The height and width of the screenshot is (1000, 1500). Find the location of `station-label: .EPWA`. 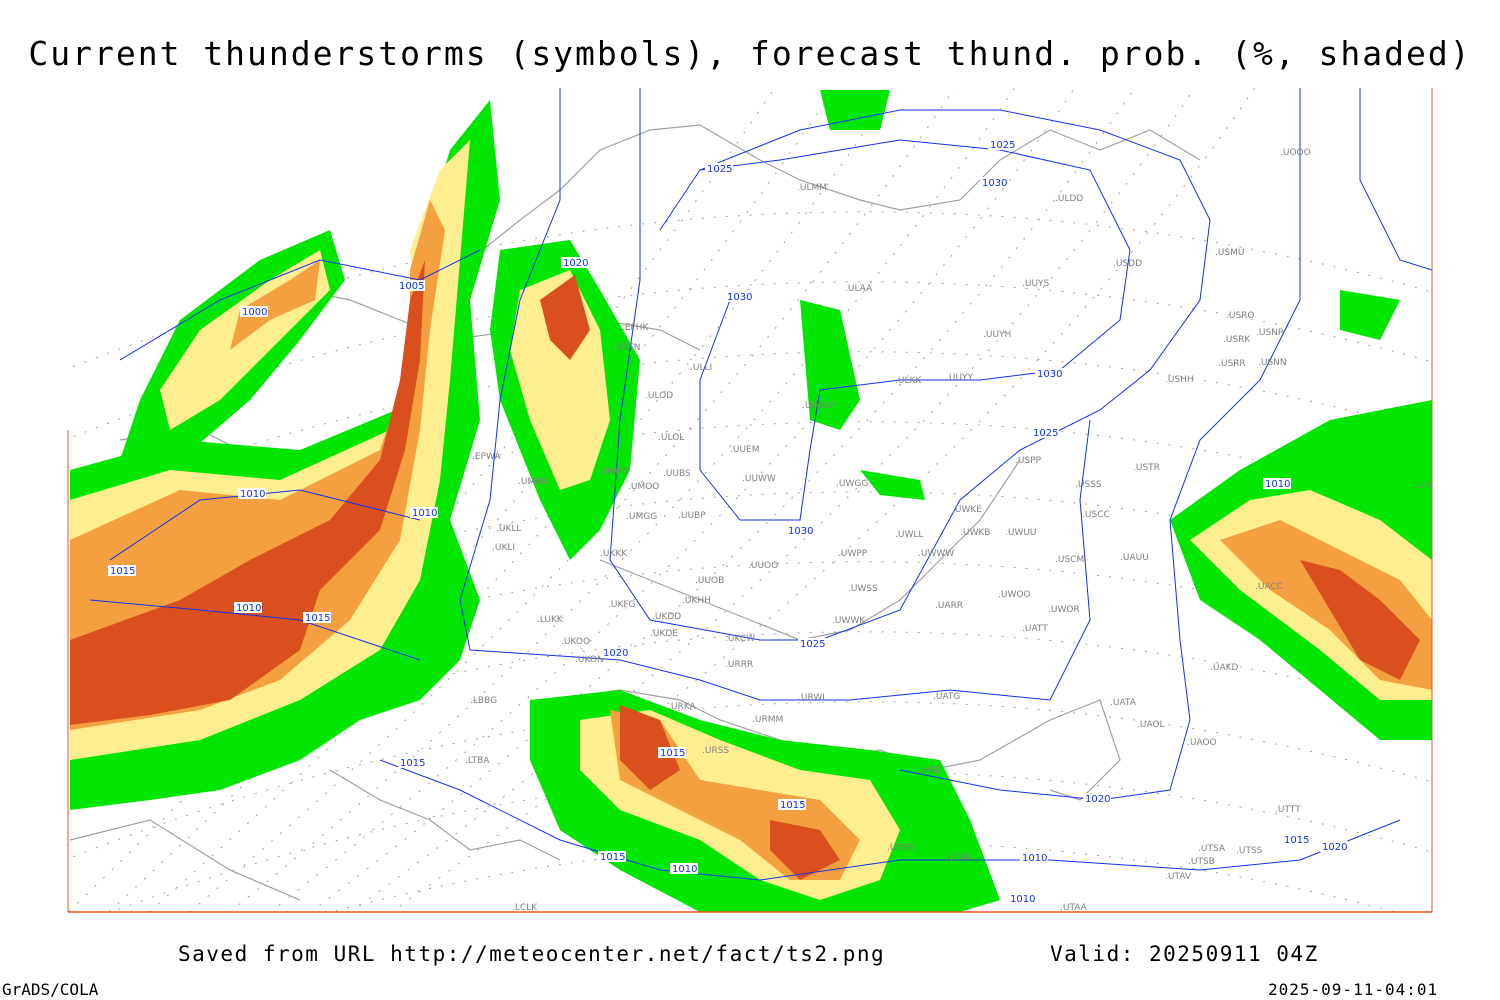

station-label: .EPWA is located at coordinates (486, 457).